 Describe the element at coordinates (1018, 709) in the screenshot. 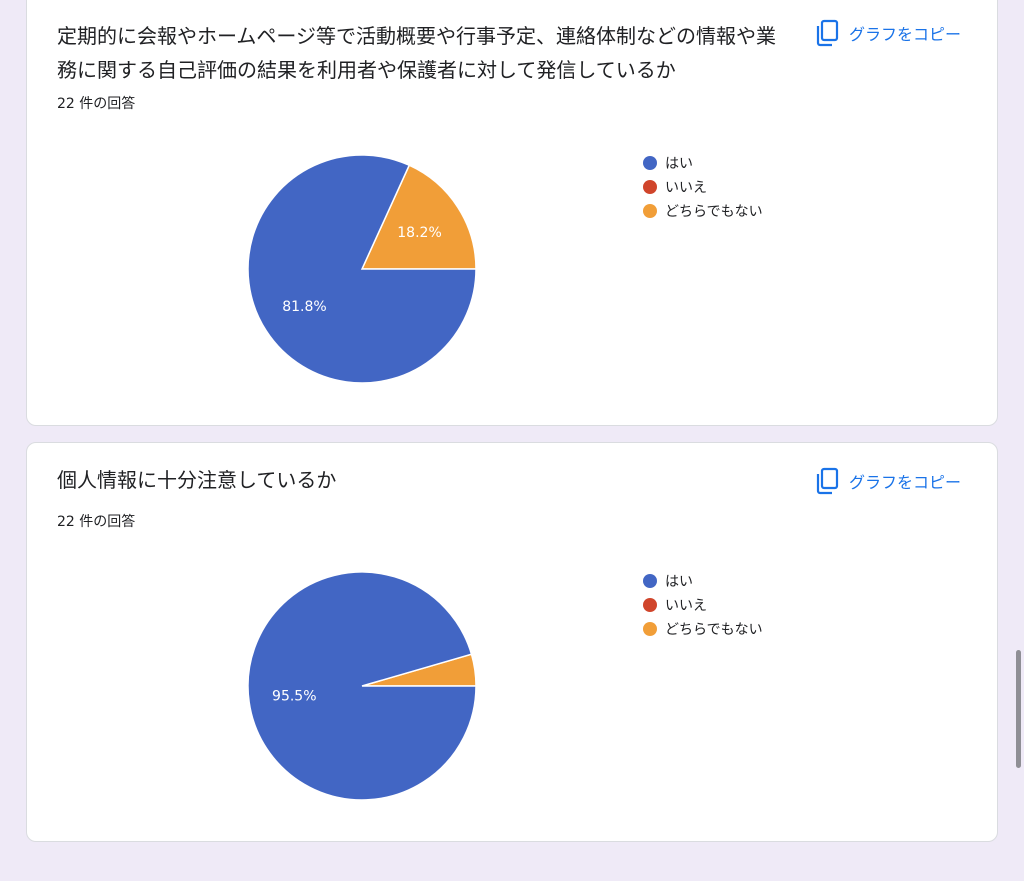

I see `scrollbar` at that location.